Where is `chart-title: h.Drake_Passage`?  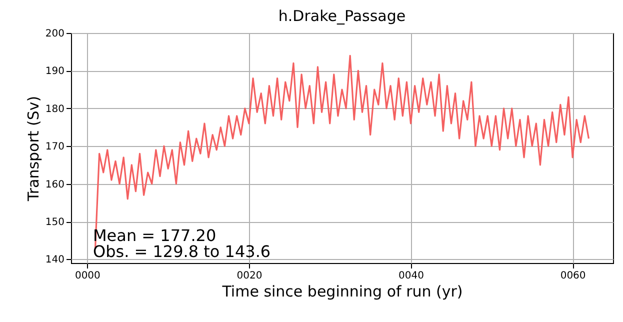 chart-title: h.Drake_Passage is located at coordinates (342, 16).